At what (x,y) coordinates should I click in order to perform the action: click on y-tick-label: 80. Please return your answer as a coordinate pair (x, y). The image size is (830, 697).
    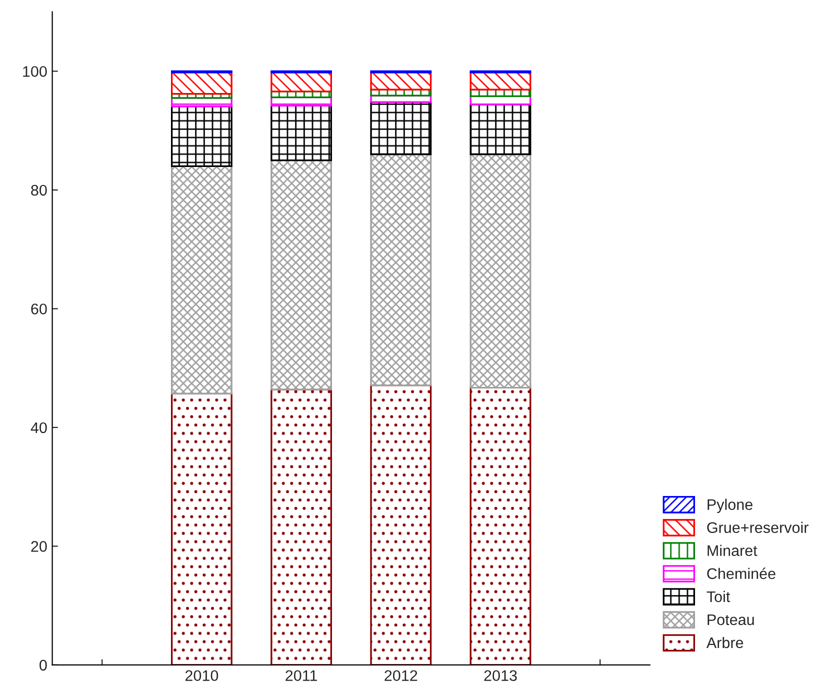
    Looking at the image, I should click on (39, 190).